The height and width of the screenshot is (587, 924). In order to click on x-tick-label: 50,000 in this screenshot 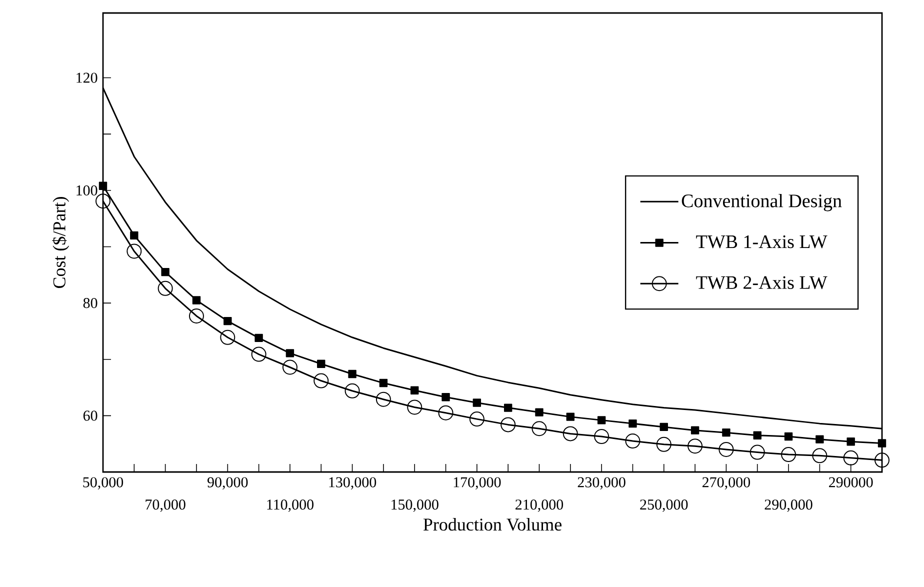, I will do `click(103, 483)`.